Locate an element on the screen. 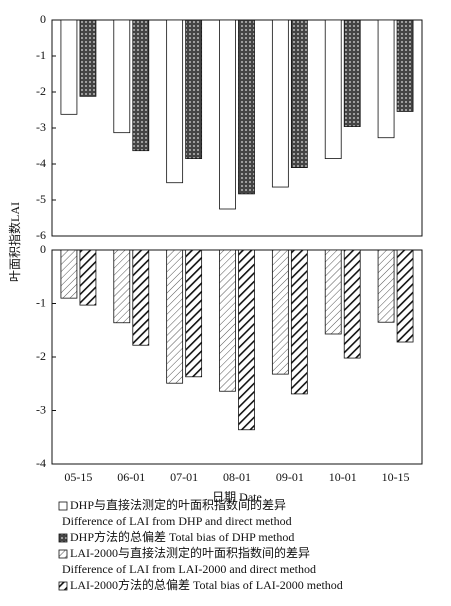 The height and width of the screenshot is (606, 451). x-tick-label: 05-15 is located at coordinates (78, 477).